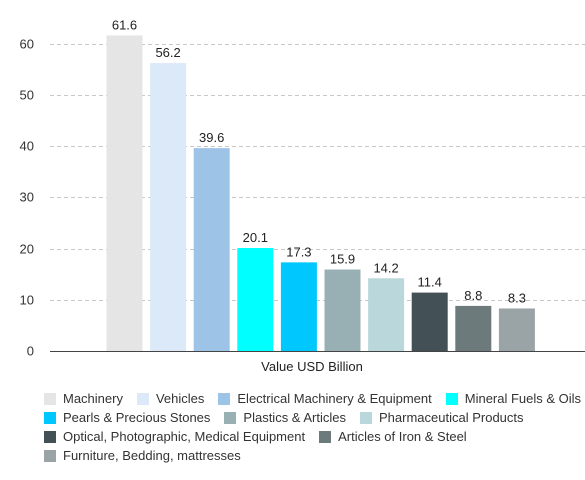  Describe the element at coordinates (451, 417) in the screenshot. I see `legend-label: Pharmaceutical Products` at that location.